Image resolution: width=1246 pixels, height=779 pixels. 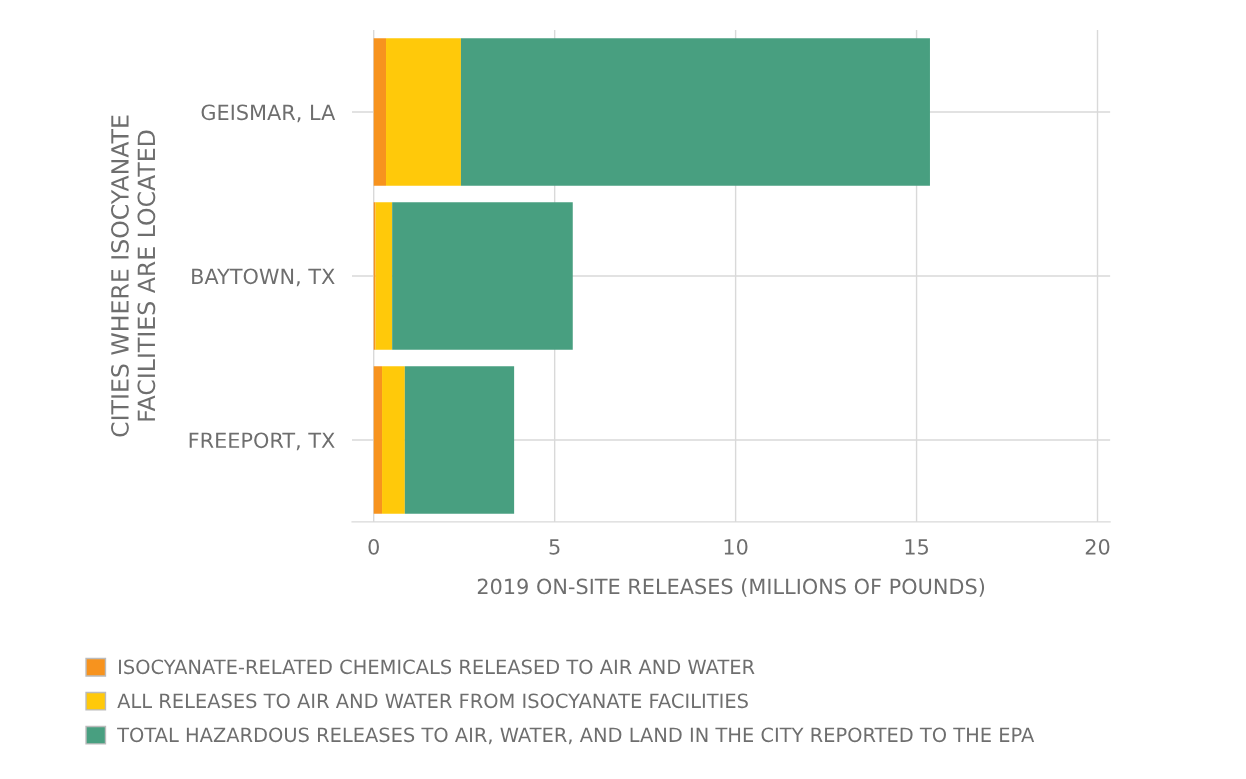 I want to click on legend-label: ISOCYANATE-RELATED CHEMICALS RELEASED TO AIR AND WATER, so click(x=437, y=667).